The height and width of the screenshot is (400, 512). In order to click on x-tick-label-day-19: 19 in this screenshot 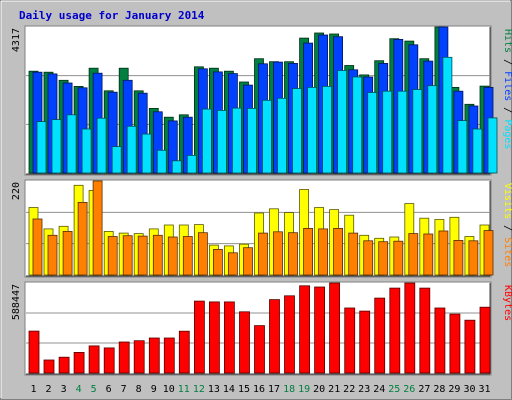, I will do `click(304, 389)`.